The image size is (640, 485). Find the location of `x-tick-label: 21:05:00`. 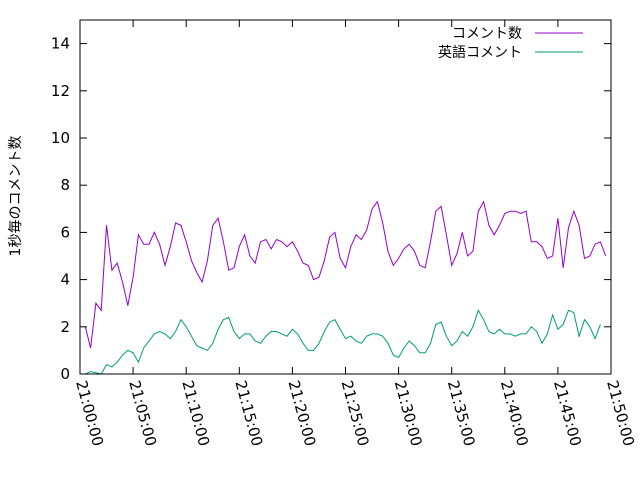

x-tick-label: 21:05:00 is located at coordinates (142, 413).